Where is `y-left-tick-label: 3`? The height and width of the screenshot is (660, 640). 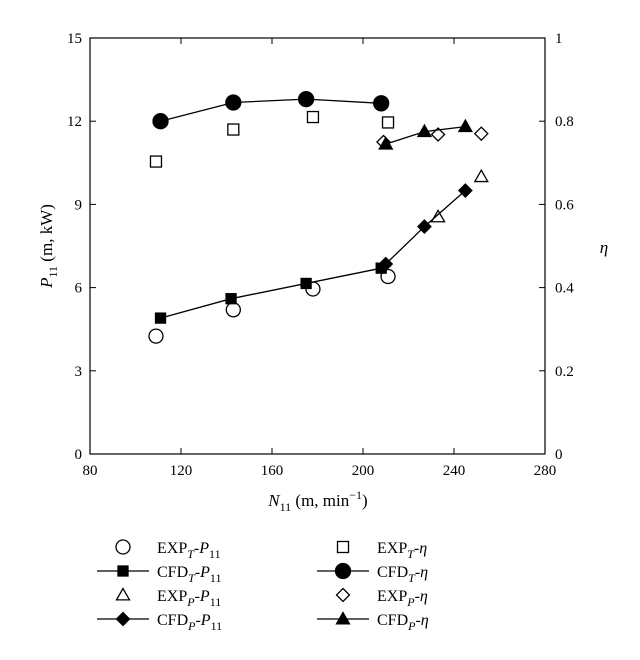
y-left-tick-label: 3 is located at coordinates (79, 372).